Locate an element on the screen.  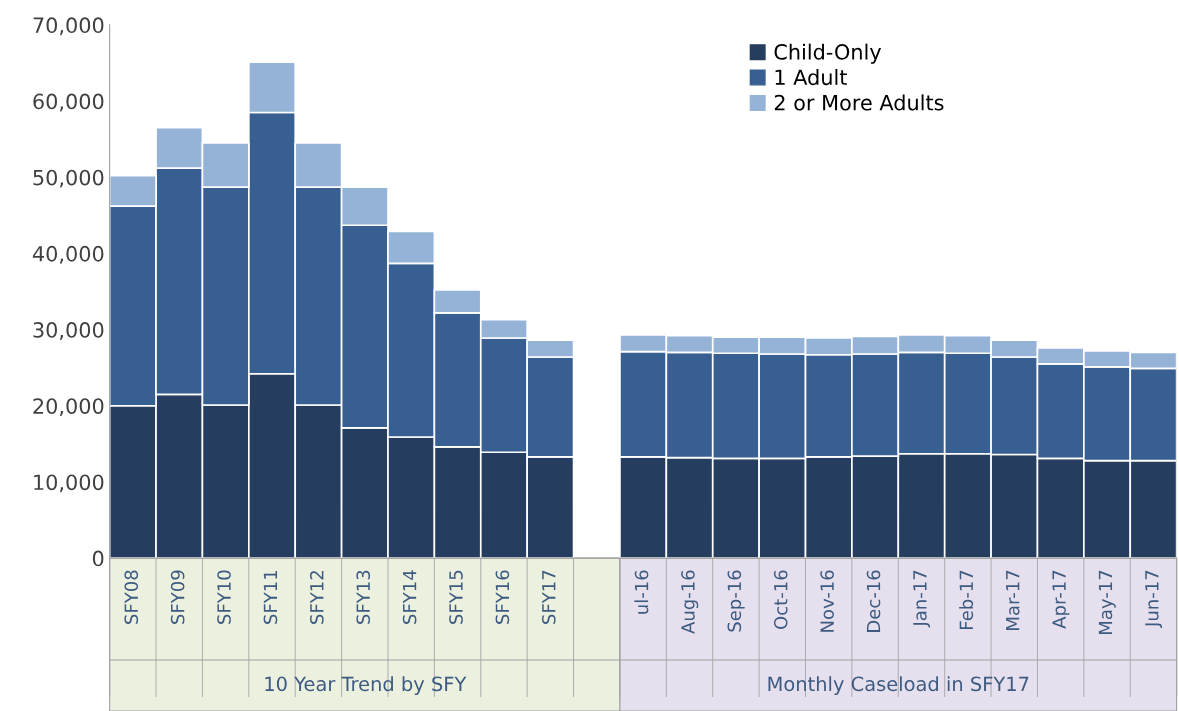
y-tick-label: 20,000 is located at coordinates (68, 407).